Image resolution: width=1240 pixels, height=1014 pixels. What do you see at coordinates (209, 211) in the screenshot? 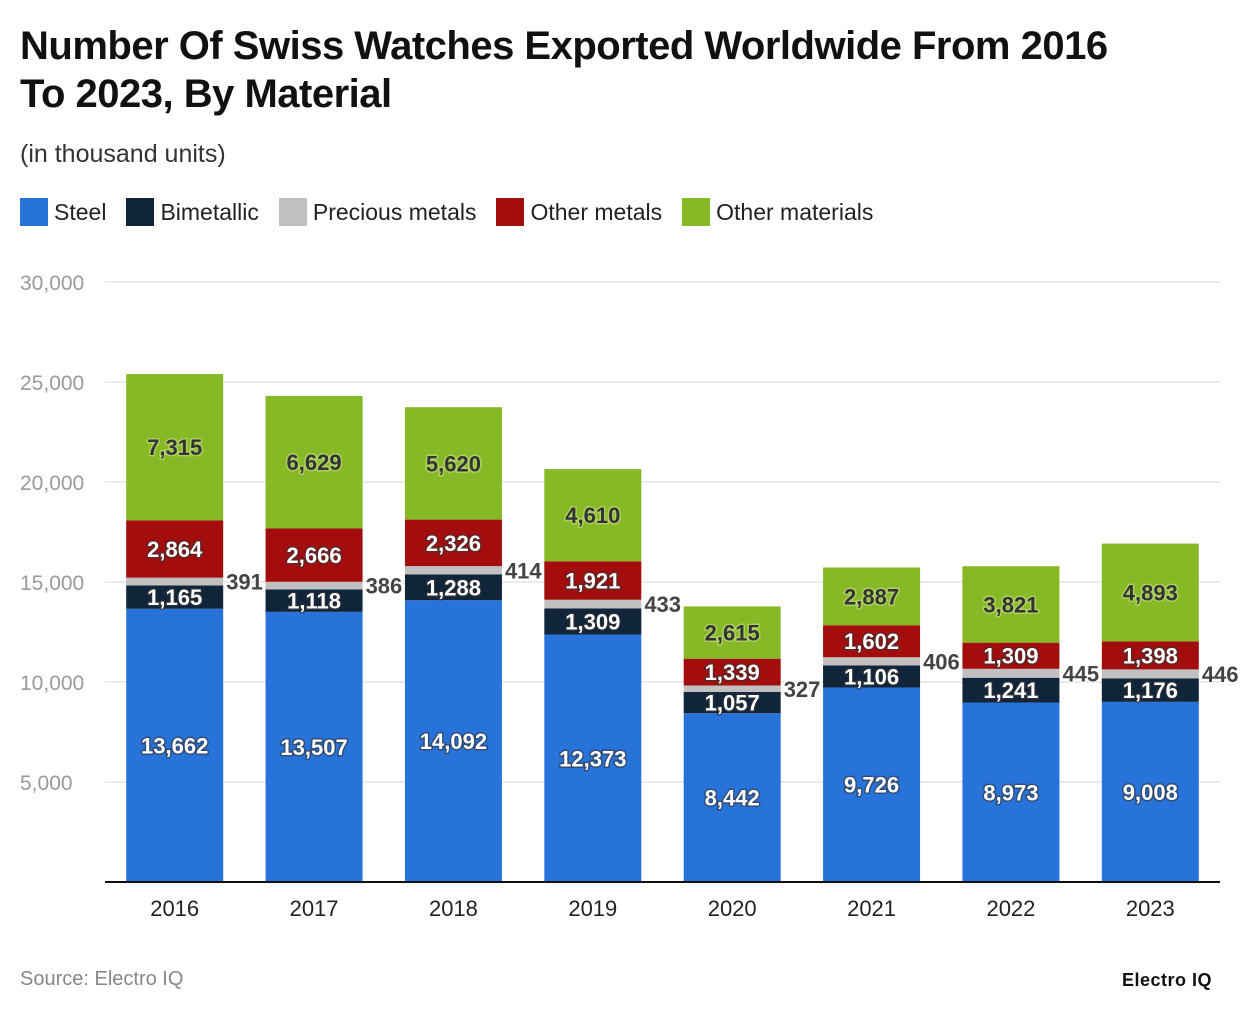
I see `legend-label: Bimetallic` at bounding box center [209, 211].